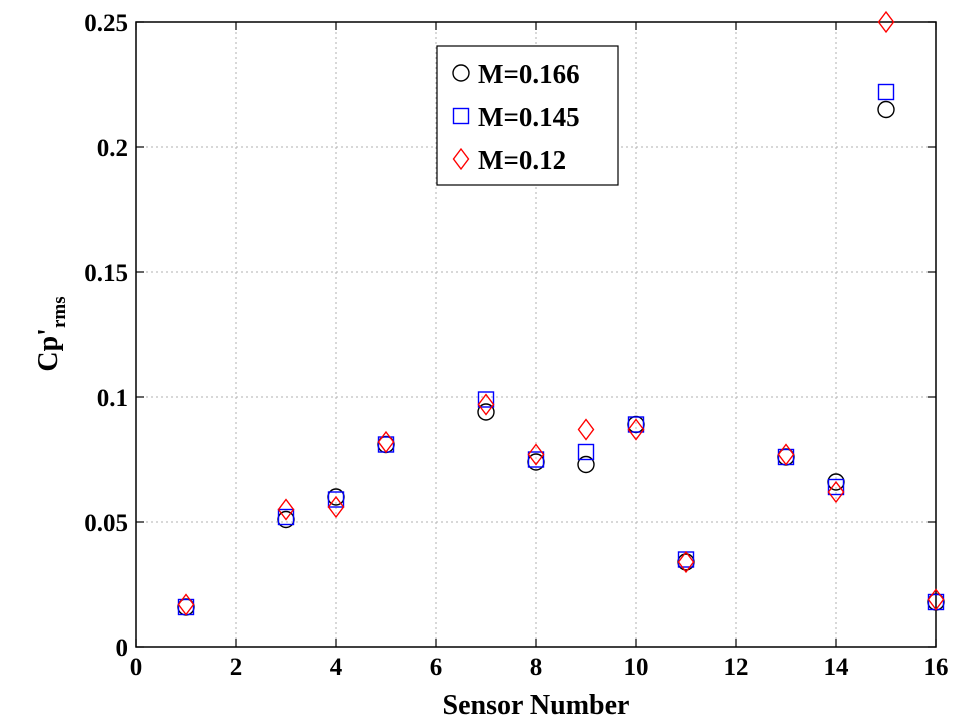 This screenshot has width=959, height=725. What do you see at coordinates (736, 667) in the screenshot?
I see `x-tick-label: 12` at bounding box center [736, 667].